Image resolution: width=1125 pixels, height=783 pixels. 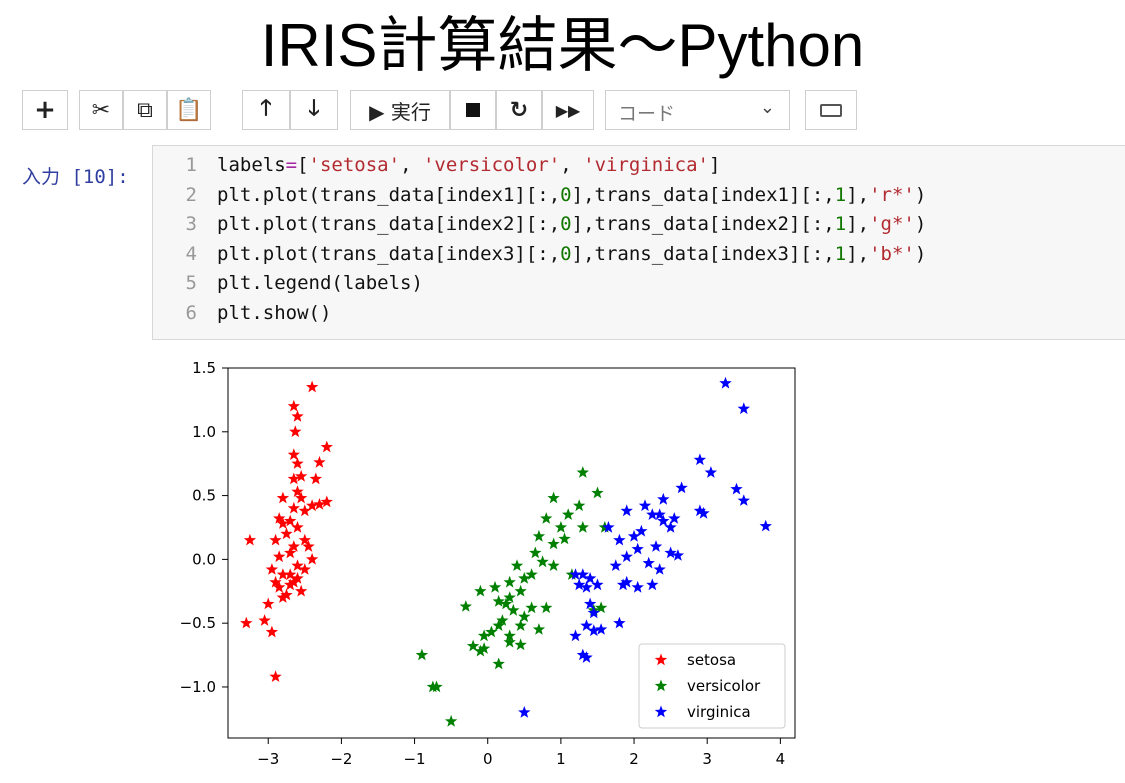 What do you see at coordinates (473, 110) in the screenshot?
I see `interrupt-button` at bounding box center [473, 110].